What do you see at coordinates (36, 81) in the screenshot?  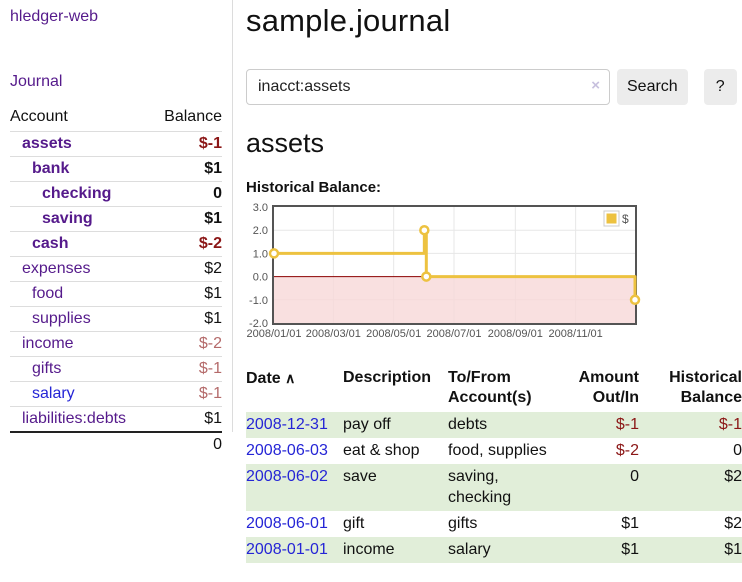 I see `nav-journal-link: Journal` at bounding box center [36, 81].